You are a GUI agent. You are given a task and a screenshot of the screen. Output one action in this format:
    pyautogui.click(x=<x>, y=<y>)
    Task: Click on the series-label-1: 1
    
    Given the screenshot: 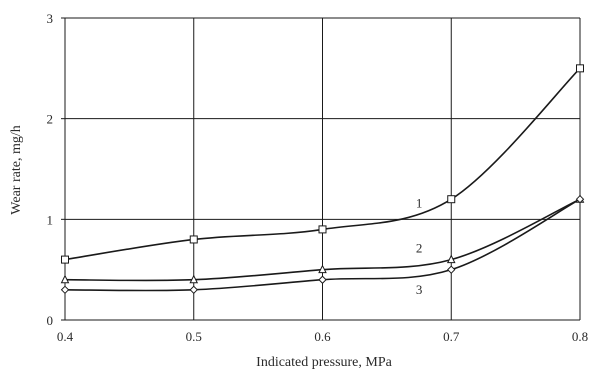 What is the action you would take?
    pyautogui.click(x=419, y=202)
    